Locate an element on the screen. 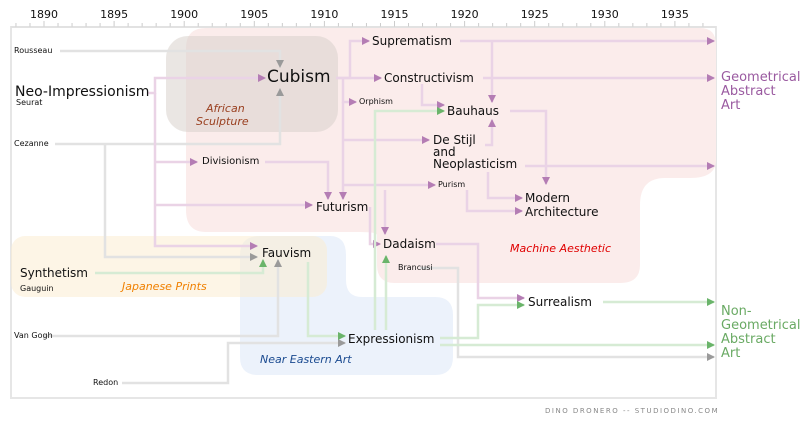 The image size is (810, 425). influence-arrow-neoplasticism-to-modern is located at coordinates (504, 187).